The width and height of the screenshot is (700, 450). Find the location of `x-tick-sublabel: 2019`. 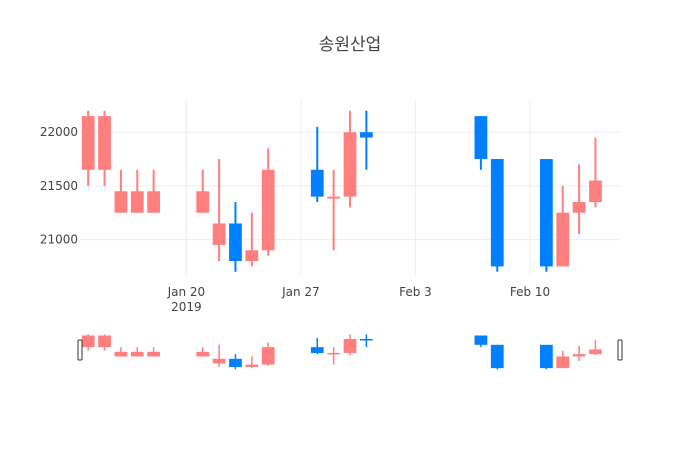

x-tick-sublabel: 2019 is located at coordinates (186, 307).